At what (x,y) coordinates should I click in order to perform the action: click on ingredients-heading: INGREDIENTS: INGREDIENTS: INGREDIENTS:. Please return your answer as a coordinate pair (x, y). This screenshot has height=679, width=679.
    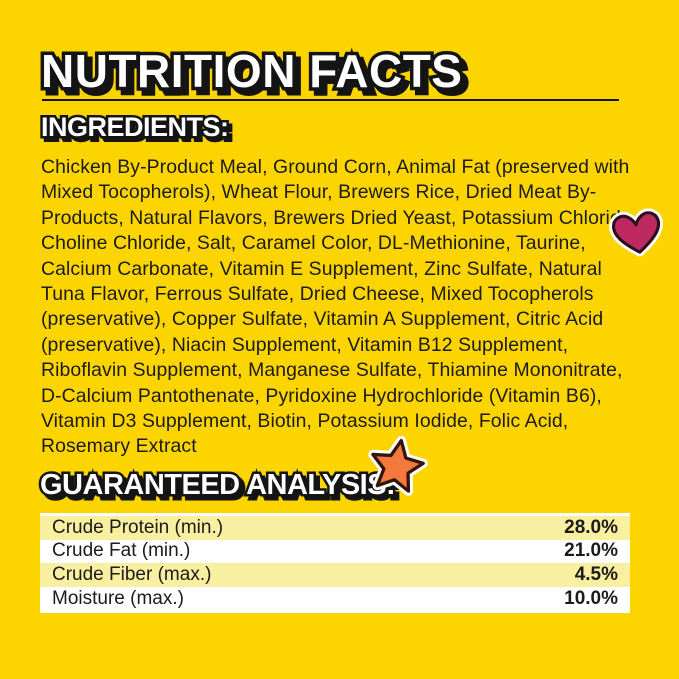
    Looking at the image, I should click on (137, 129).